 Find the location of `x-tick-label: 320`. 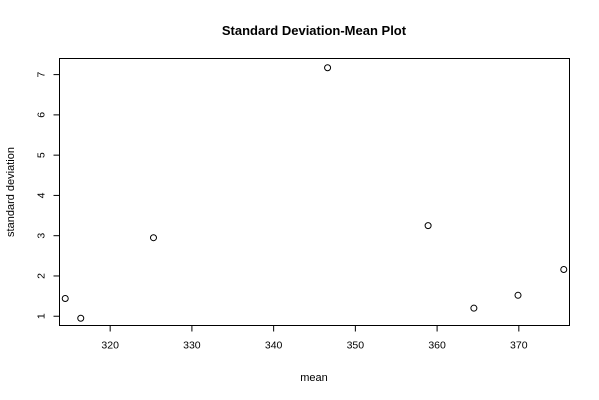

x-tick-label: 320 is located at coordinates (110, 346).